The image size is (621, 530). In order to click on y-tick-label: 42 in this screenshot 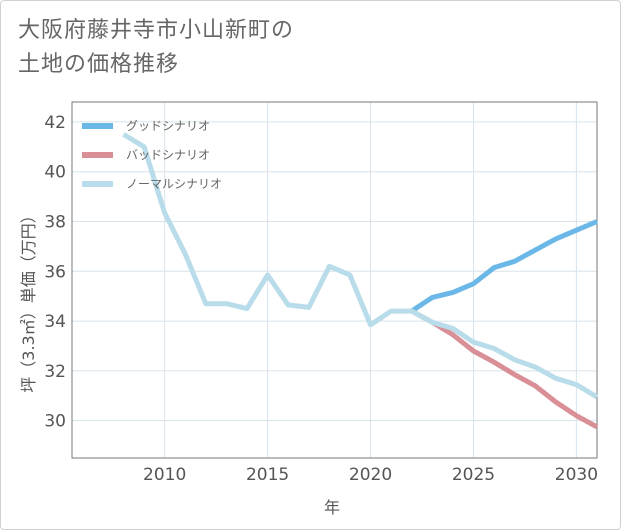, I will do `click(55, 123)`.